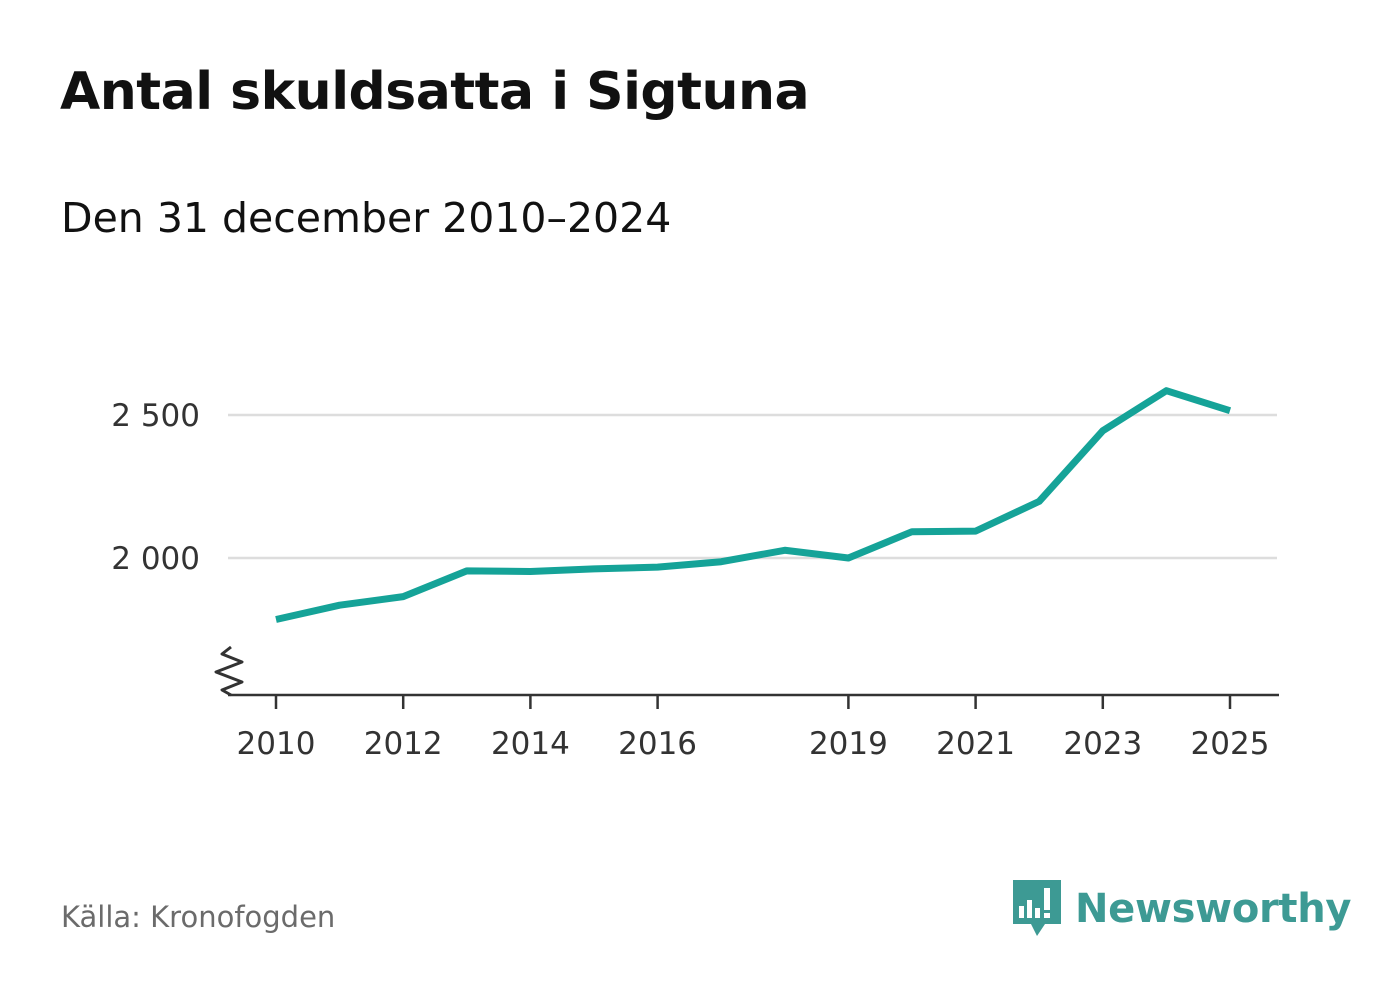 The image size is (1382, 999). I want to click on newsworthy-logo-icon, so click(1037, 908).